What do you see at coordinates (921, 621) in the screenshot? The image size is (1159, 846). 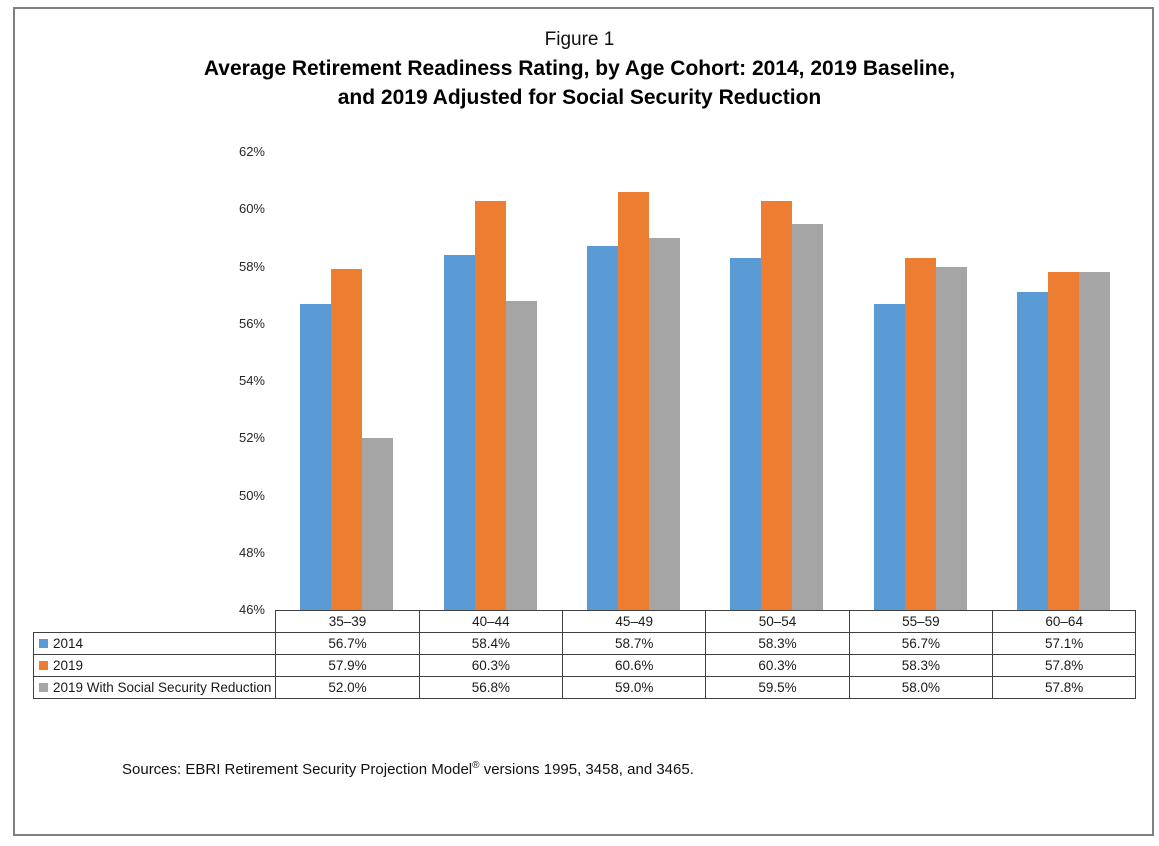 I see `category-header-55-59: 55–59` at bounding box center [921, 621].